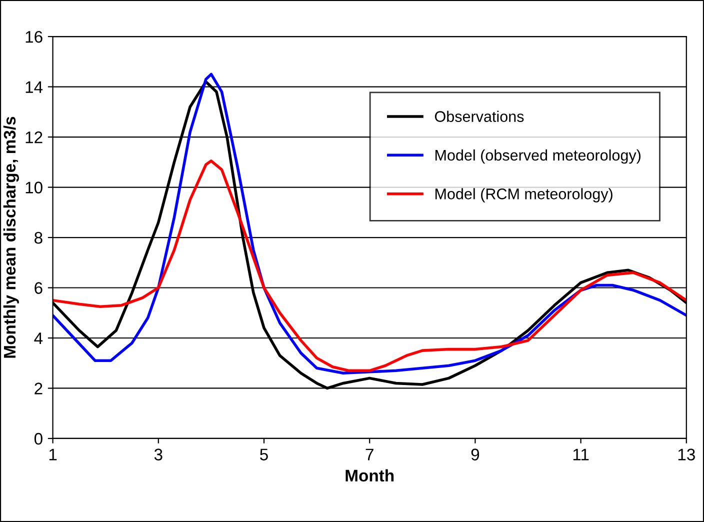 The width and height of the screenshot is (704, 522). Describe the element at coordinates (537, 156) in the screenshot. I see `legend-label: Model (observed meteorology)` at that location.